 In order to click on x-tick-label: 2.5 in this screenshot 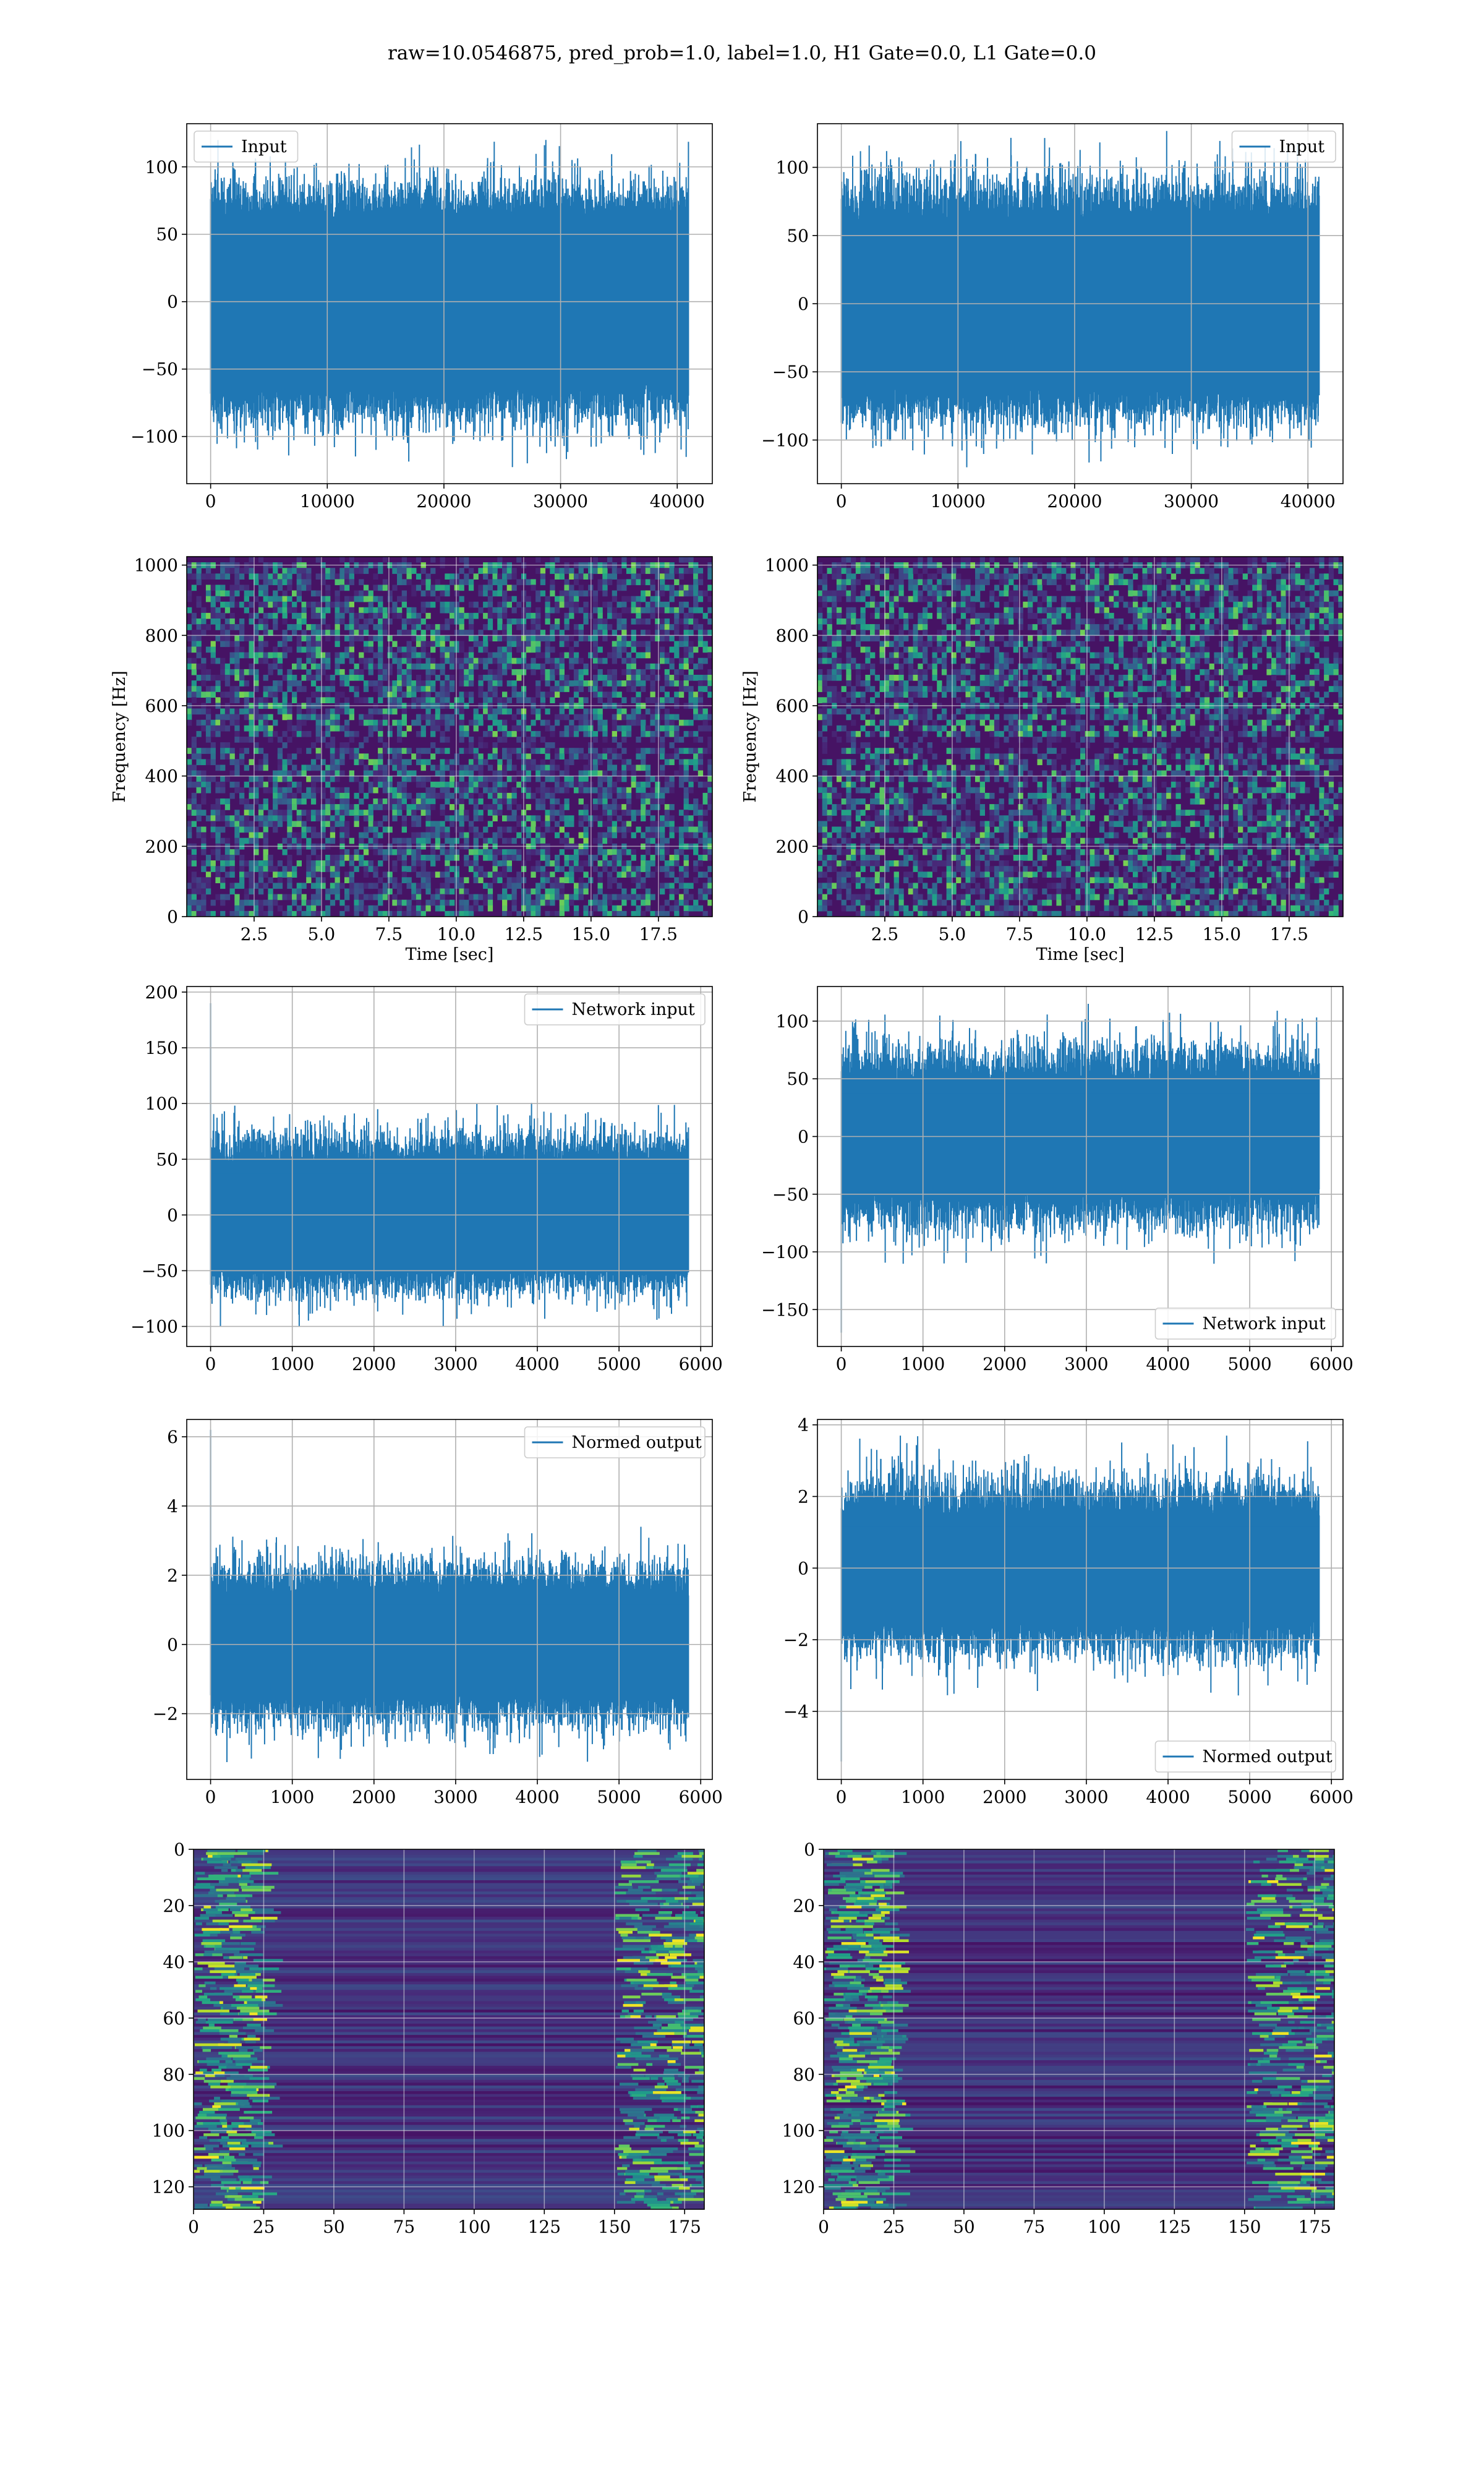, I will do `click(254, 934)`.